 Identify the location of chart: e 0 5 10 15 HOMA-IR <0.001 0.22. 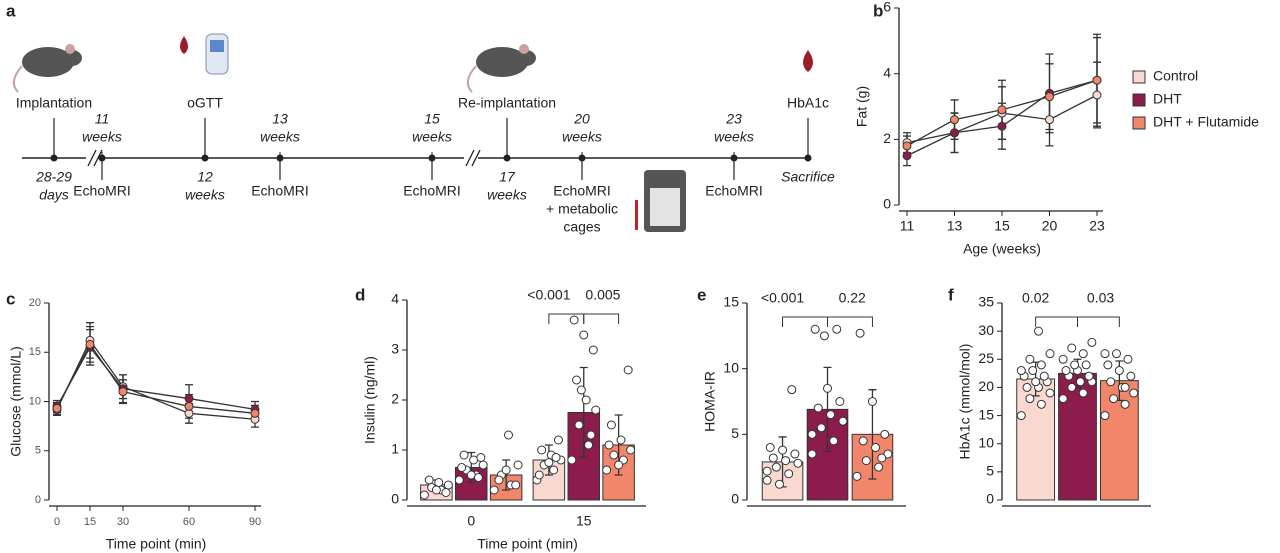
(801, 396).